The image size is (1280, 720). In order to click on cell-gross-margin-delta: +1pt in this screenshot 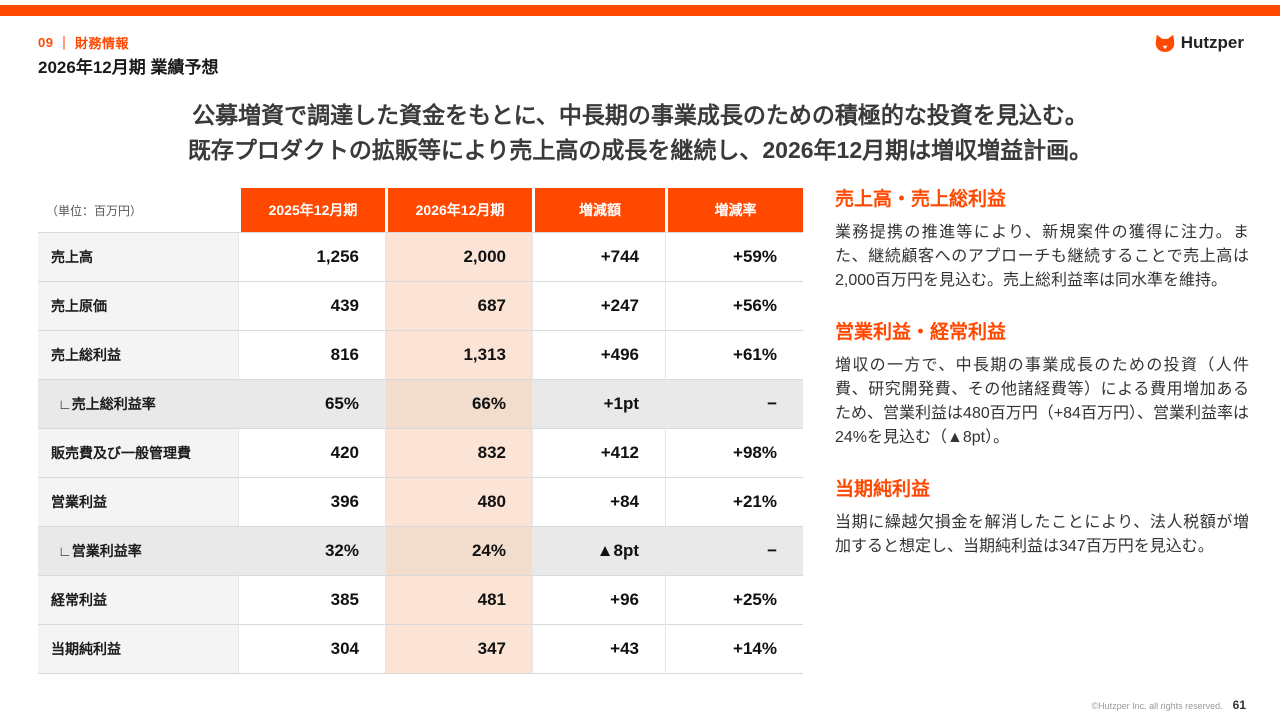, I will do `click(598, 403)`.